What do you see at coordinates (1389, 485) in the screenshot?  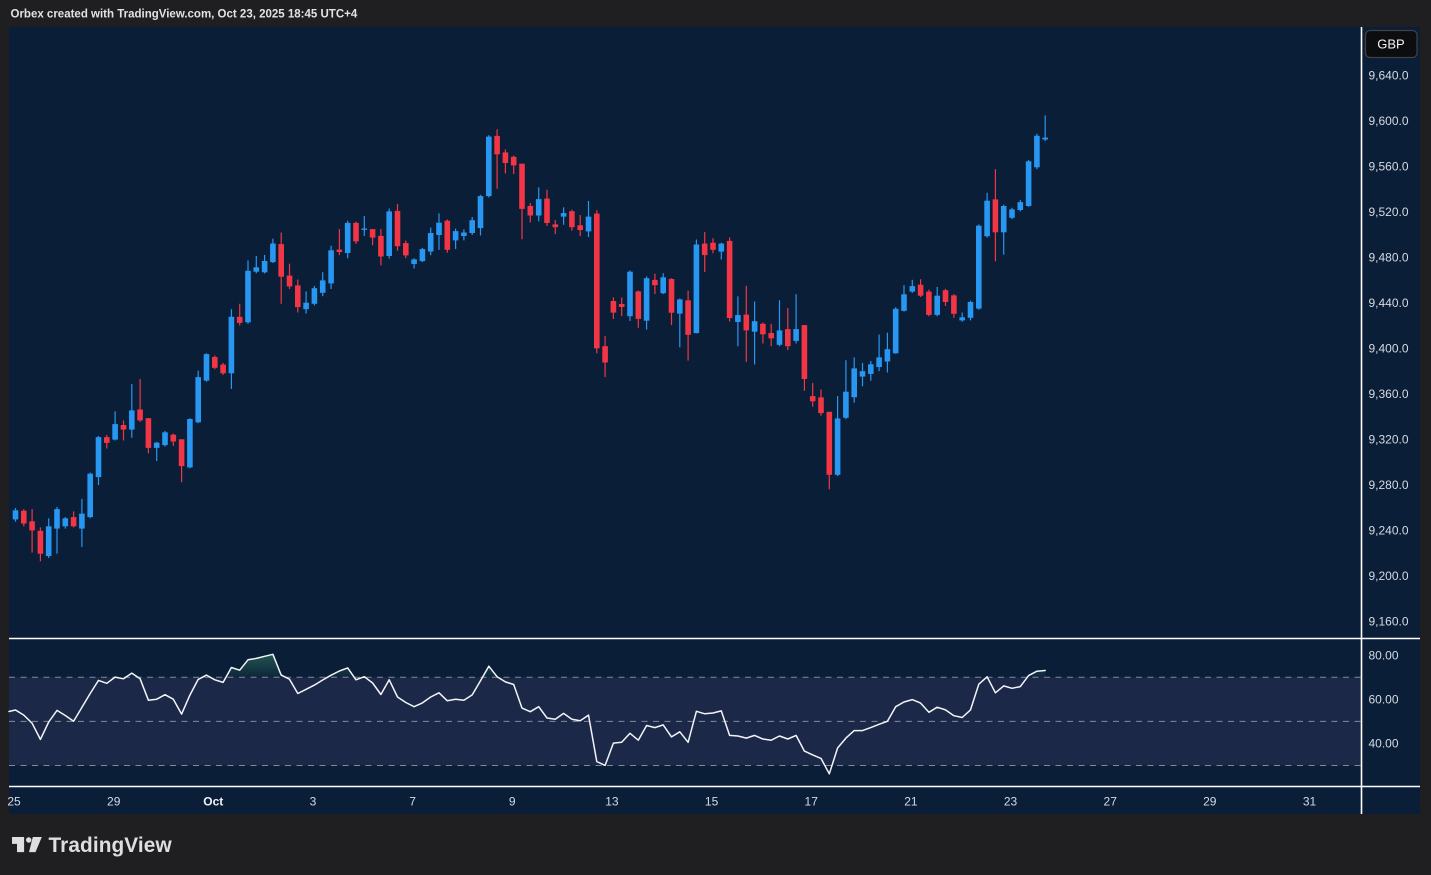 I see `svg-text: 9,280.0` at bounding box center [1389, 485].